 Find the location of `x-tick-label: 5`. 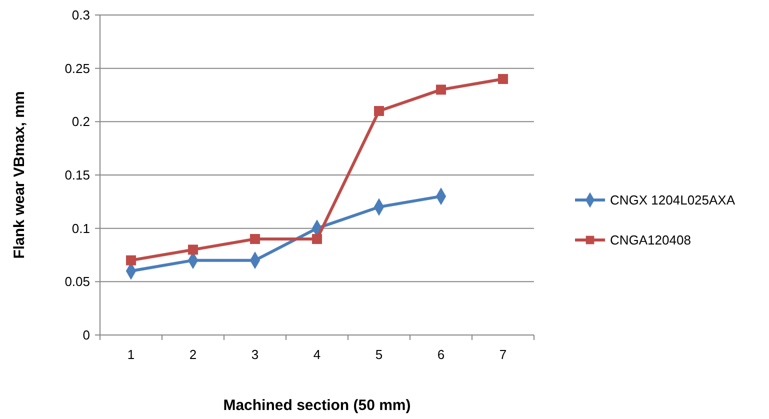

x-tick-label: 5 is located at coordinates (379, 354).